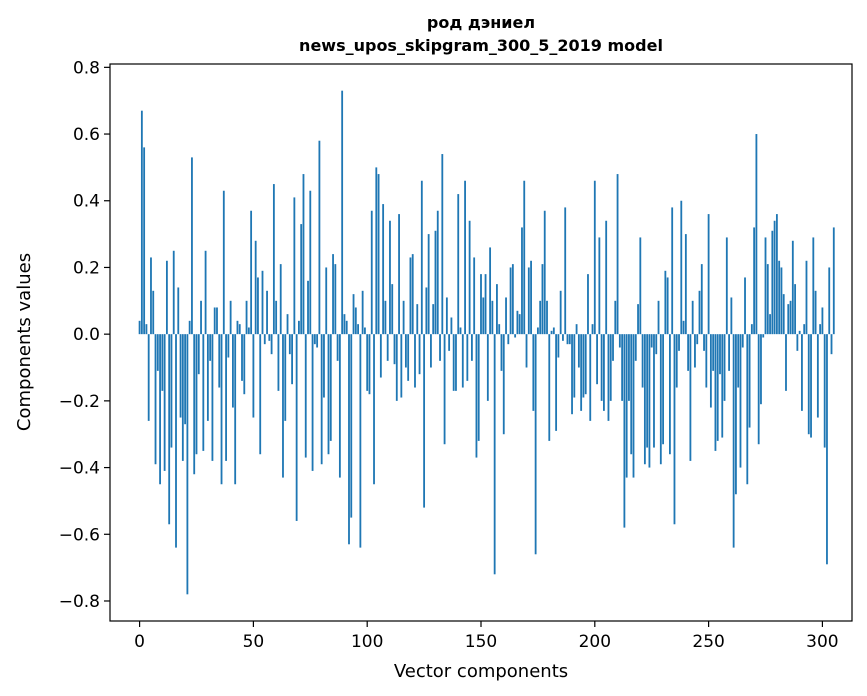 This screenshot has width=867, height=696. I want to click on x-tick-label: 0, so click(139, 642).